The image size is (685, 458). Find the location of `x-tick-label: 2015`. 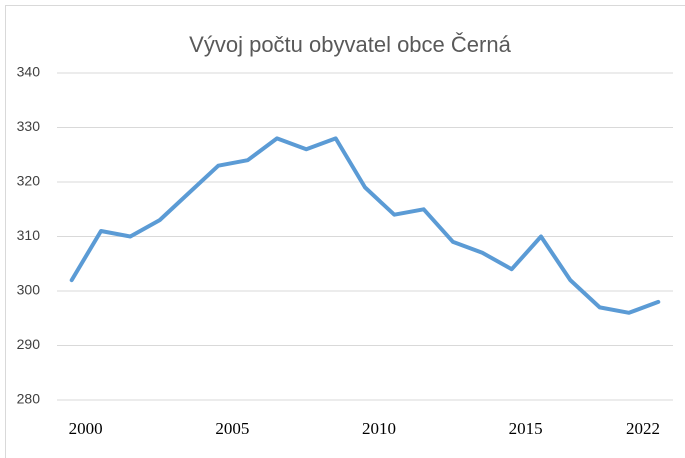

x-tick-label: 2015 is located at coordinates (526, 428).